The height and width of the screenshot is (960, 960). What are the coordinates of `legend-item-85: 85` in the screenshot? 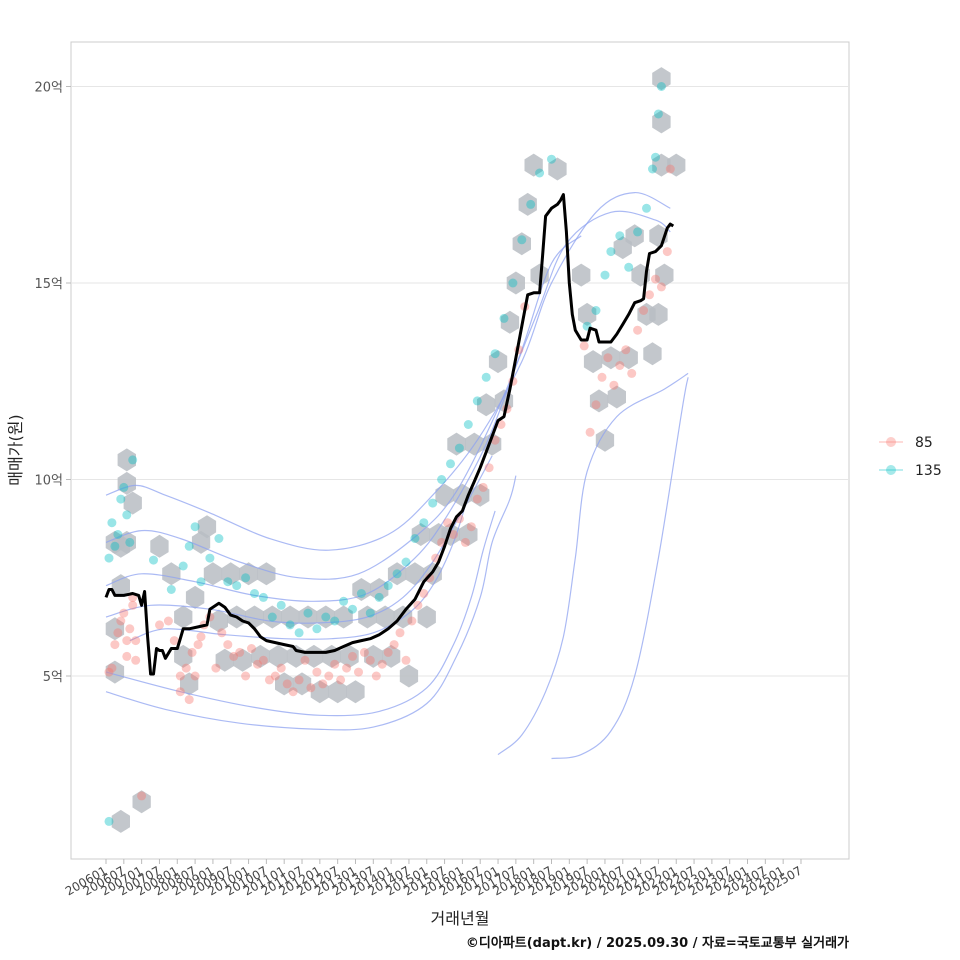 It's located at (906, 443).